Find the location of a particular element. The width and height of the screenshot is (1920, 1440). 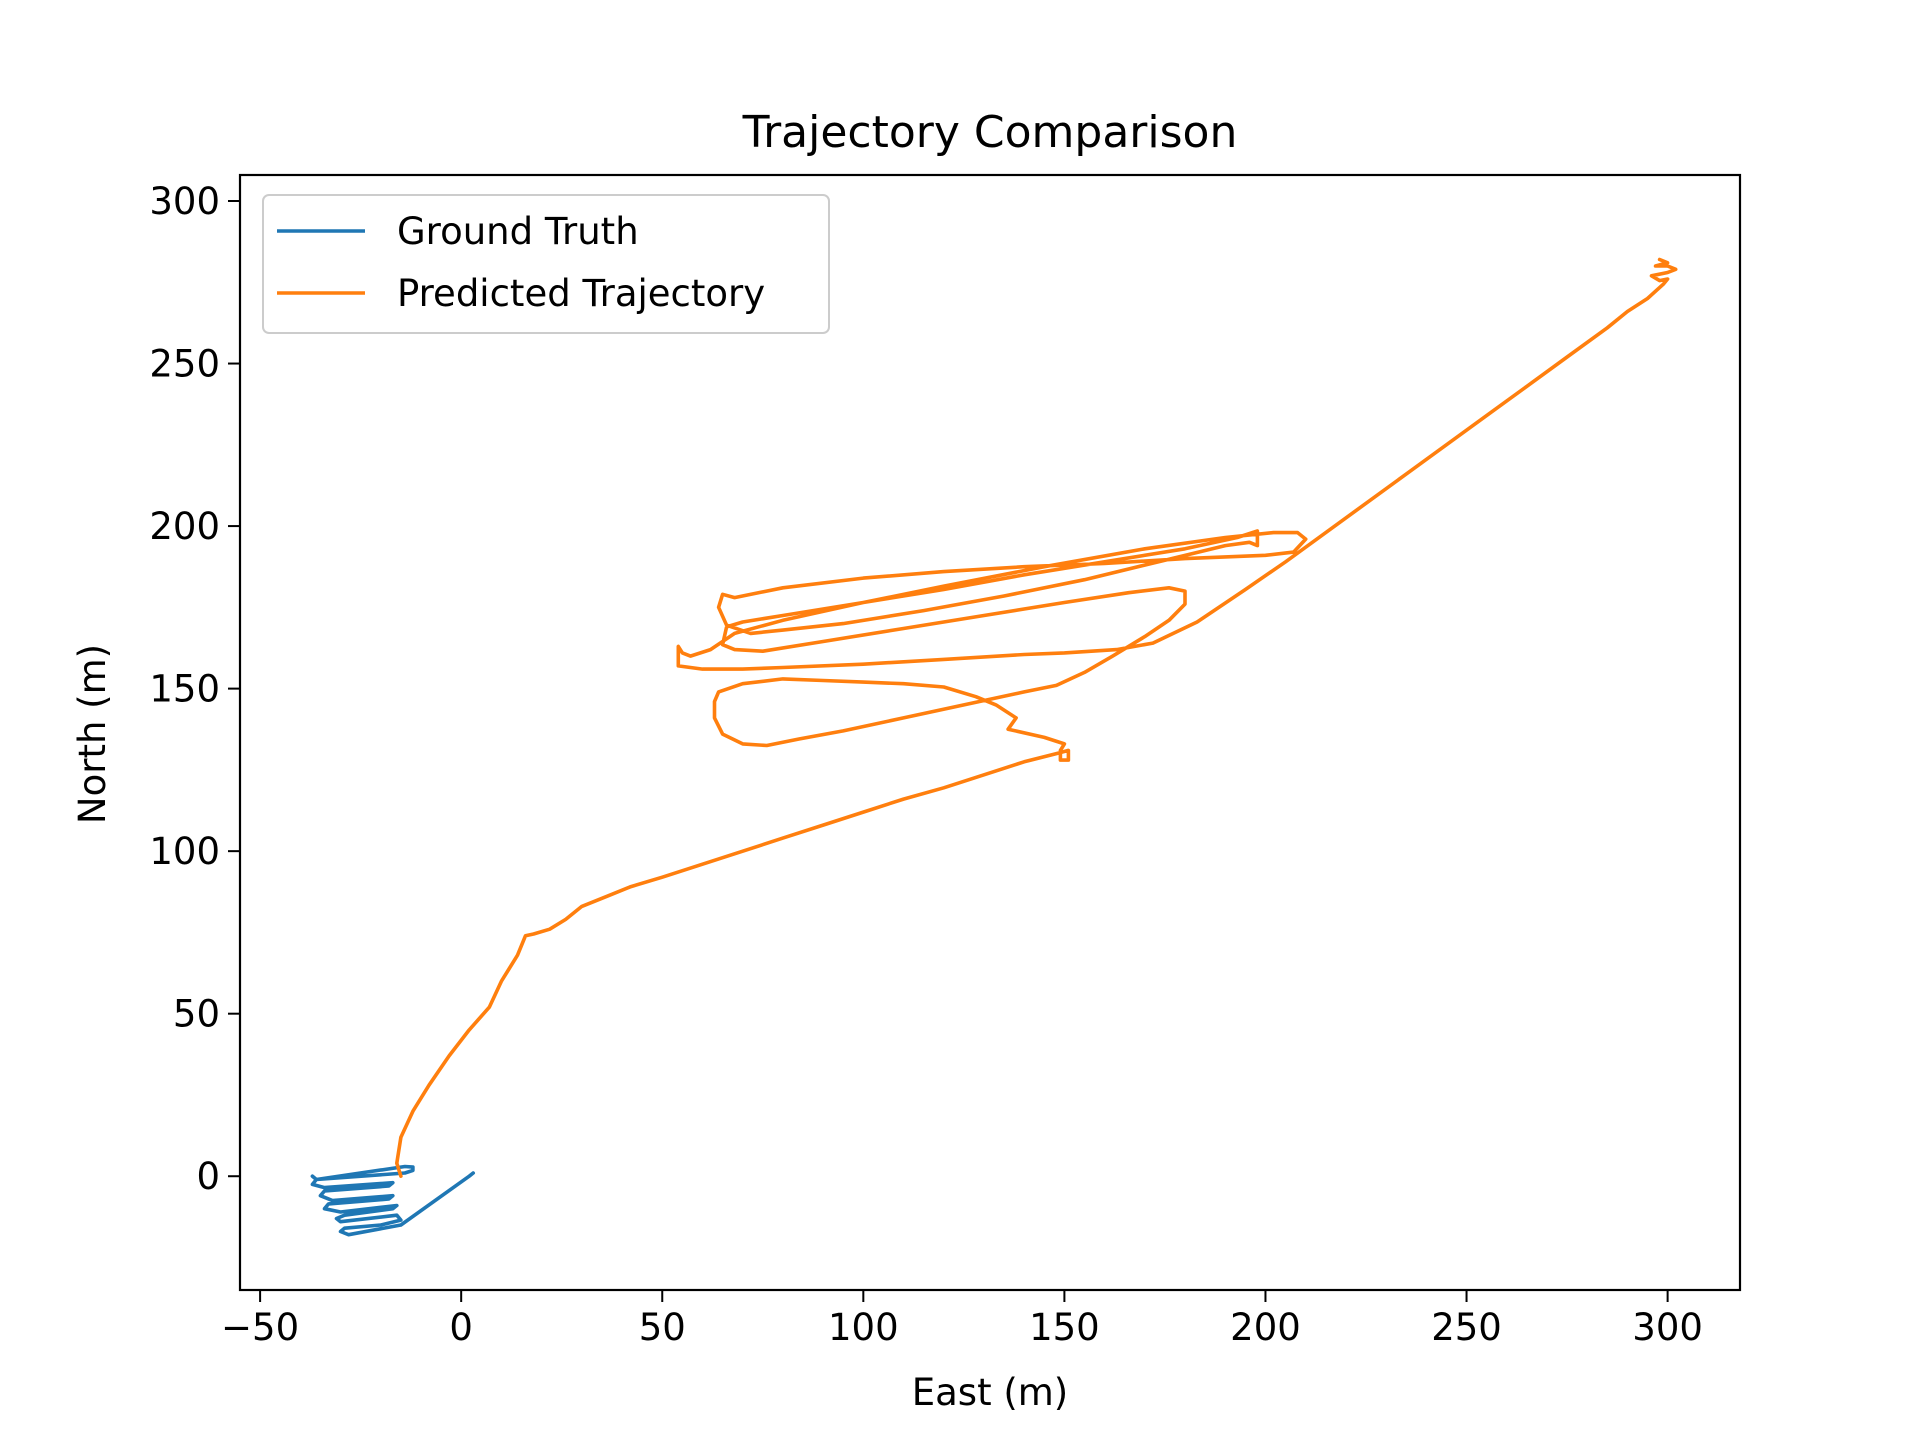

y-tick-label: 50 is located at coordinates (196, 1014).